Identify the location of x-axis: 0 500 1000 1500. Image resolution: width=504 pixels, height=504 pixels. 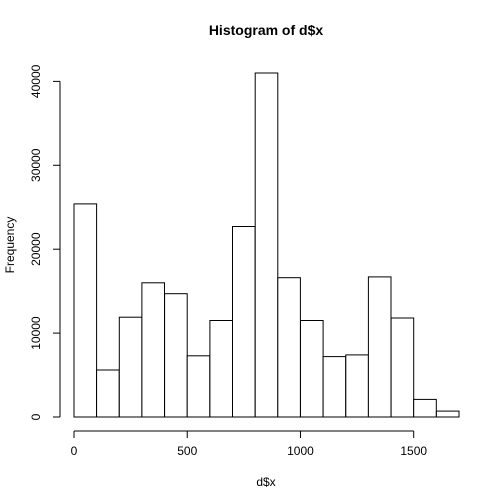
(249, 444).